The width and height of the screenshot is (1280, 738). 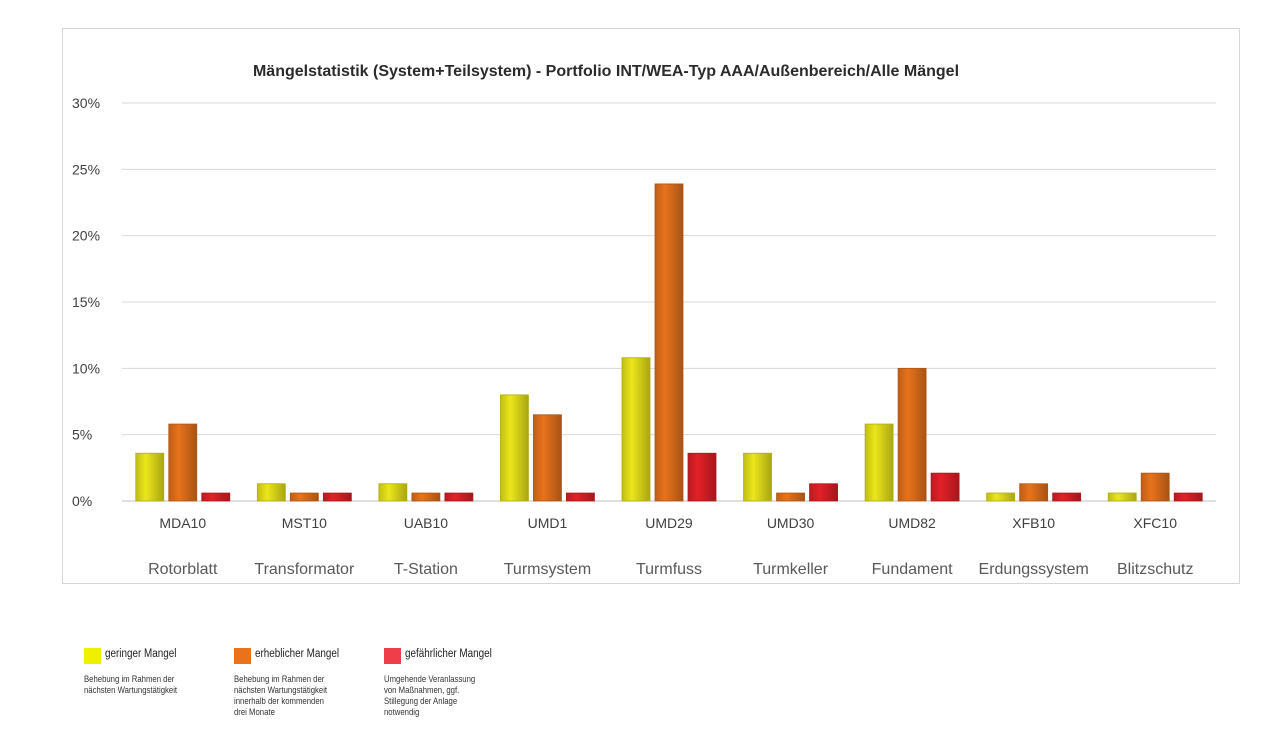 I want to click on x-tick-category: Turmsystem, so click(x=547, y=569).